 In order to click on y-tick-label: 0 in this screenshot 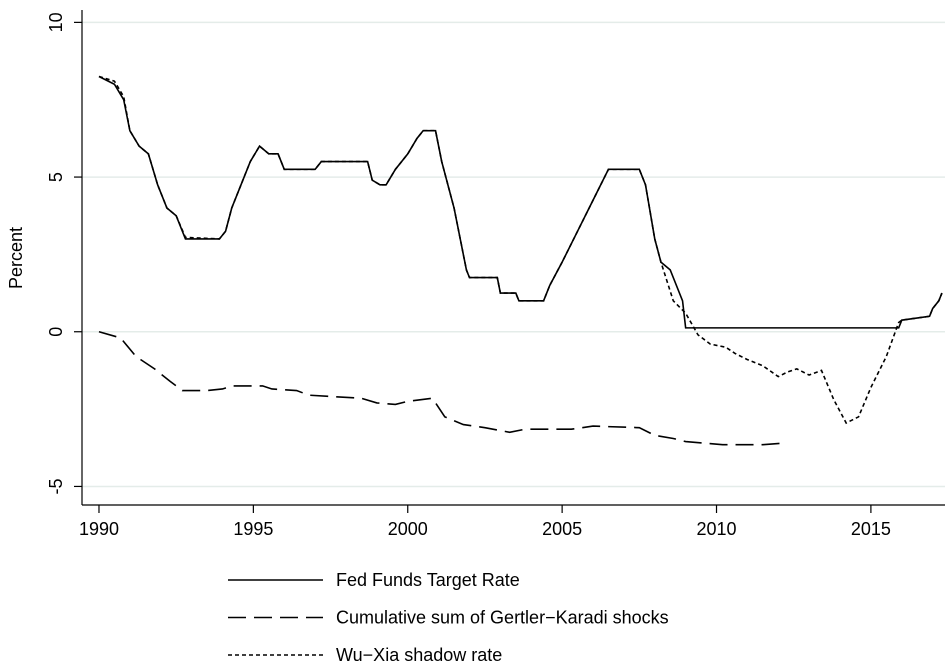, I will do `click(56, 332)`.